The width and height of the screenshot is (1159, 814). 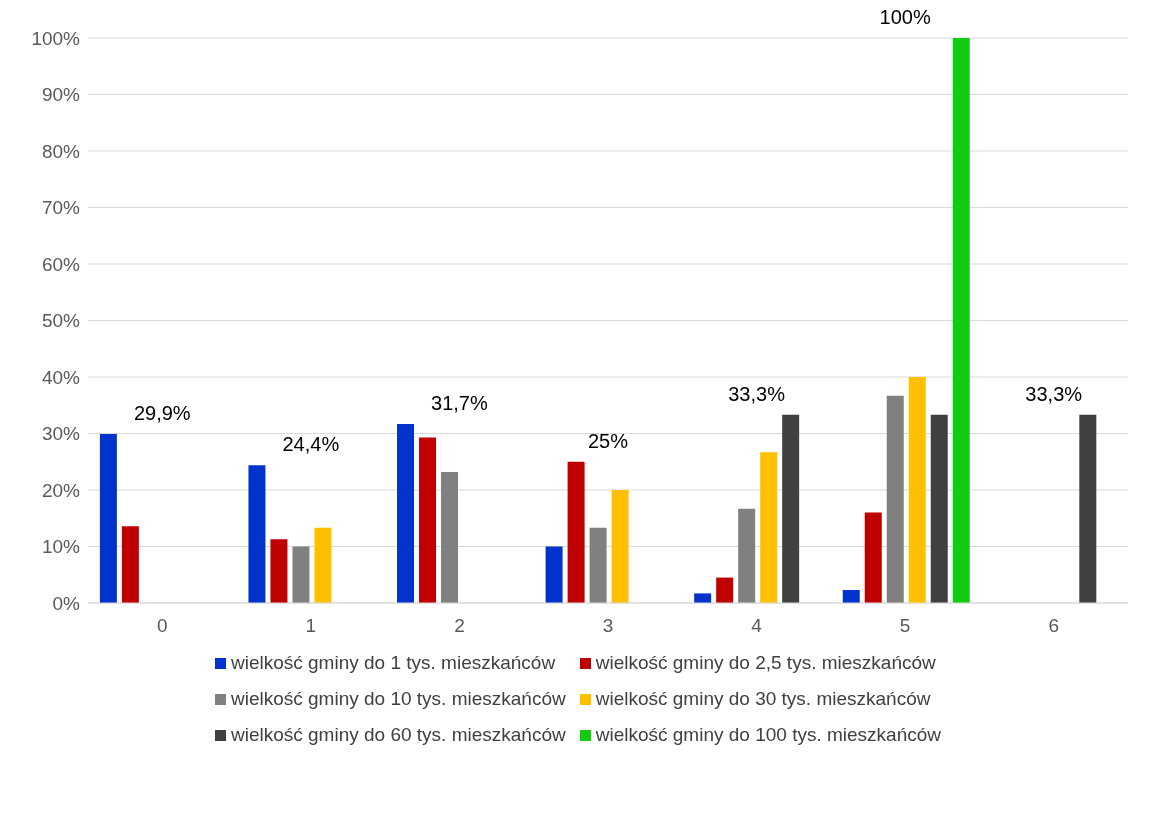 I want to click on x-tick-label: 5, so click(x=905, y=626).